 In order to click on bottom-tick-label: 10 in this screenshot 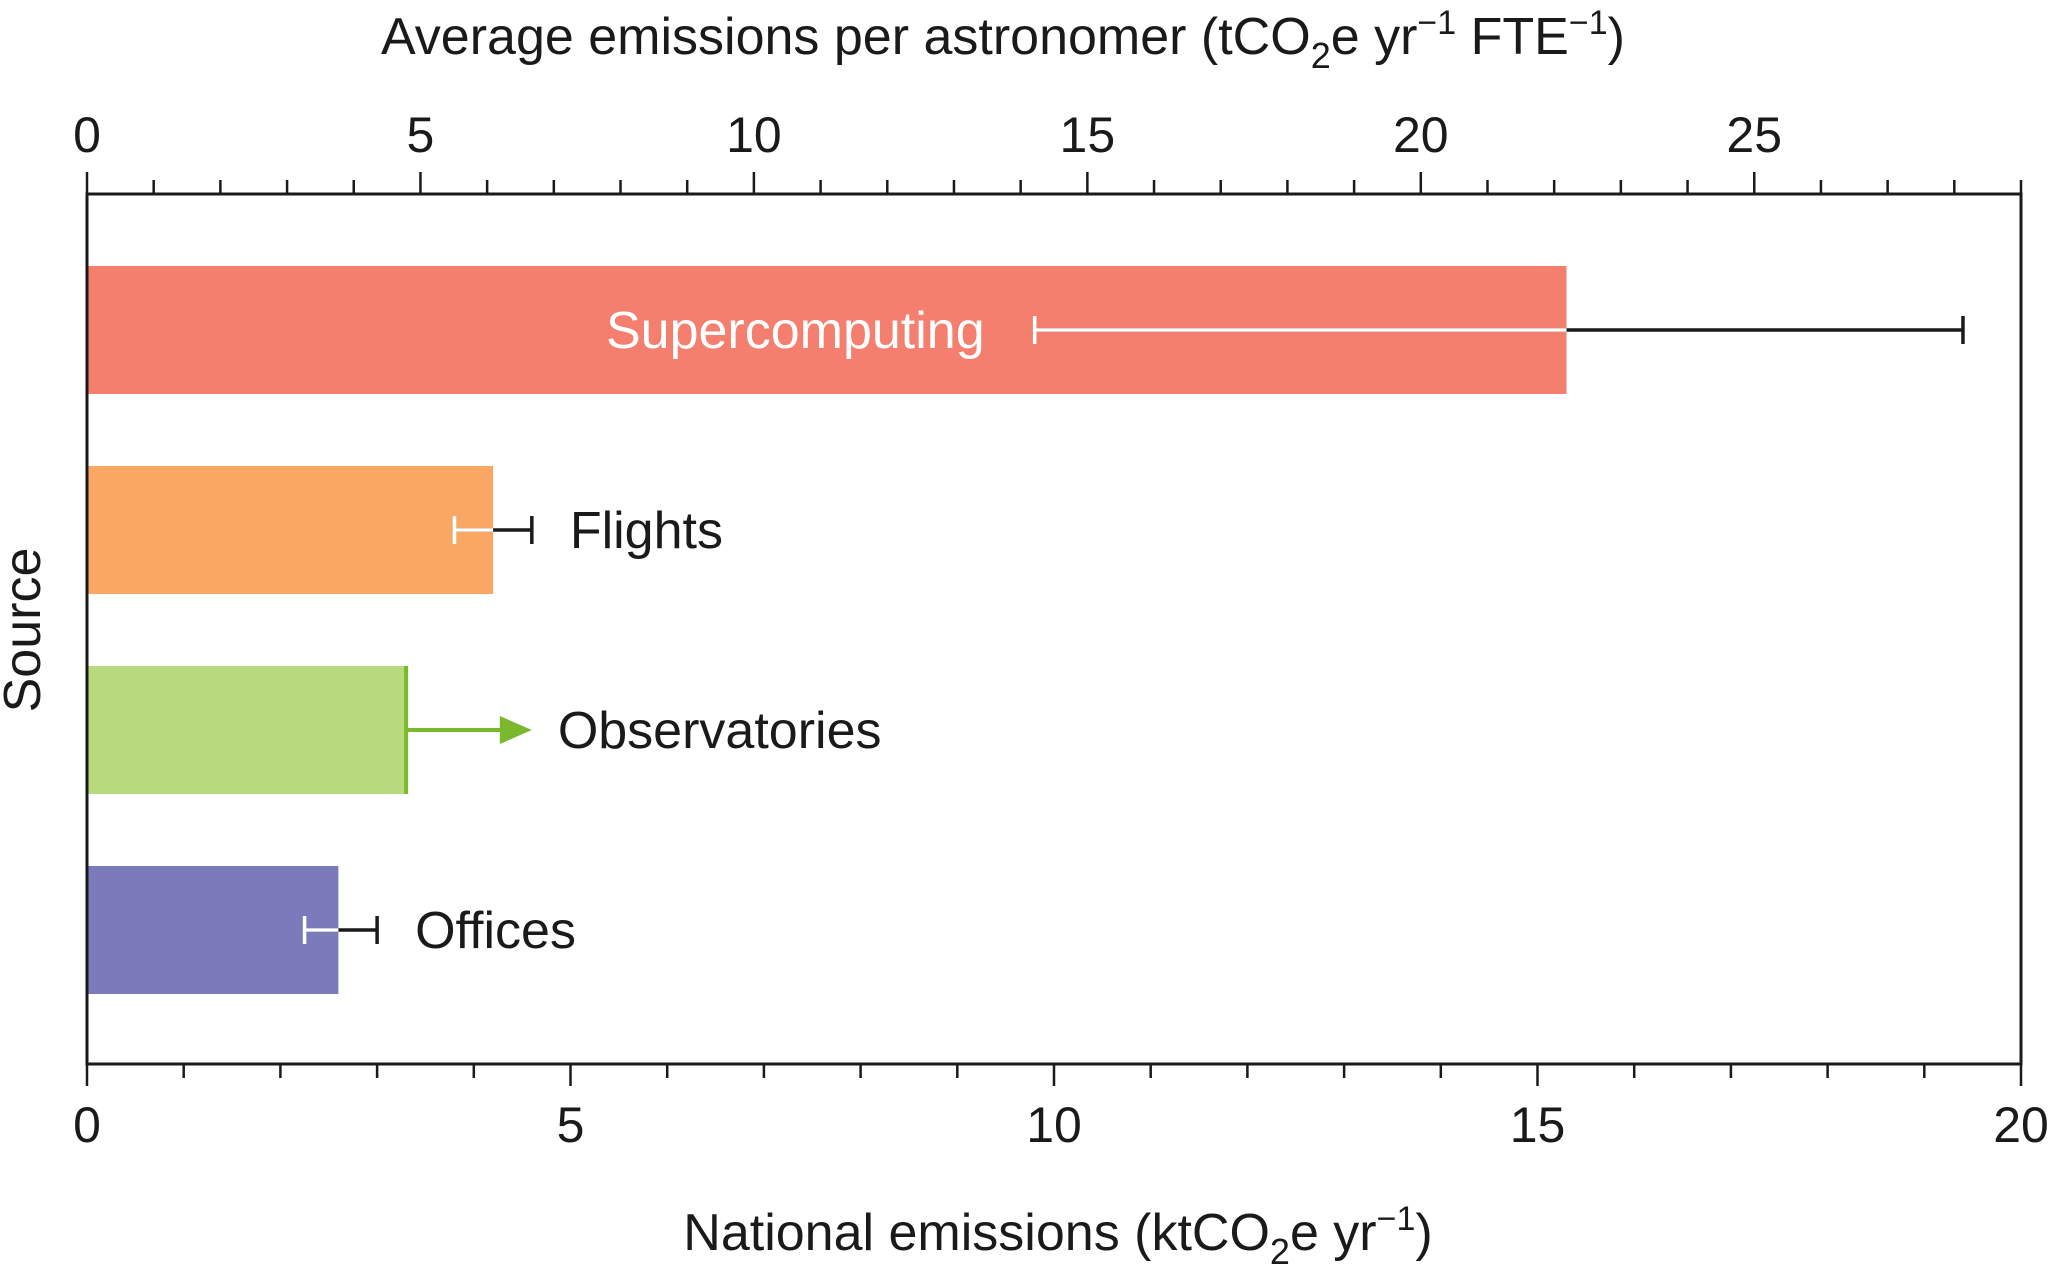, I will do `click(1054, 1125)`.